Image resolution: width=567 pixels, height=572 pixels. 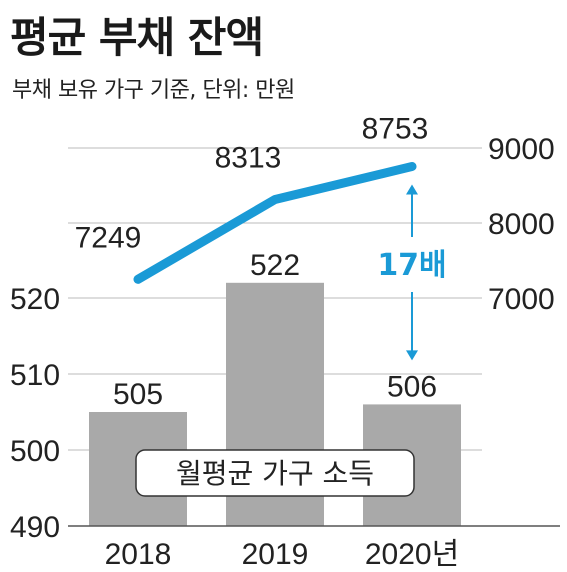 I want to click on line-value-label-1: 8313, so click(x=248, y=158).